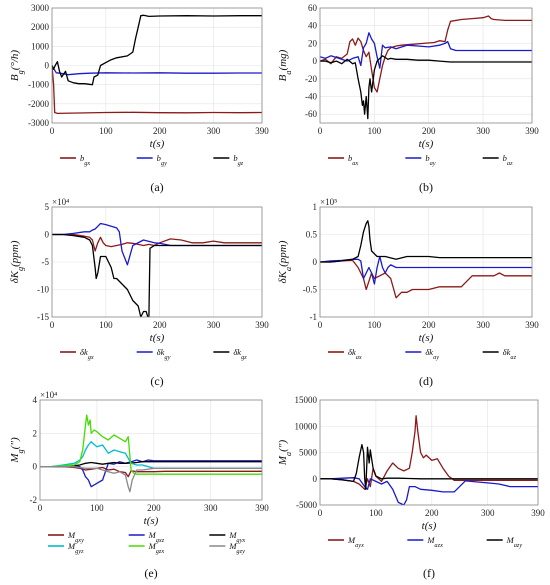 The height and width of the screenshot is (585, 550). I want to click on y-tick-label: 1000, so click(40, 46).